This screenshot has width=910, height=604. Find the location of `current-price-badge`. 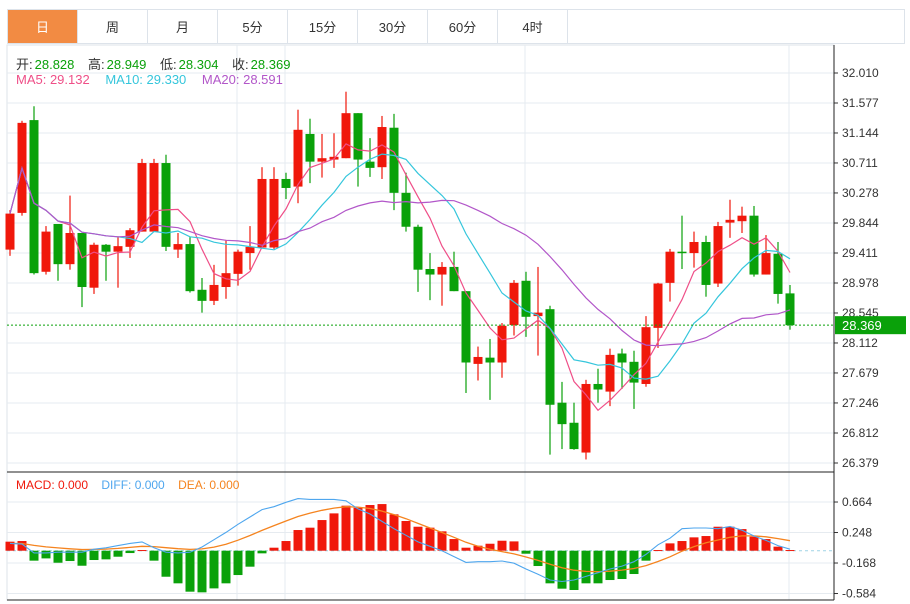

current-price-badge is located at coordinates (870, 325).